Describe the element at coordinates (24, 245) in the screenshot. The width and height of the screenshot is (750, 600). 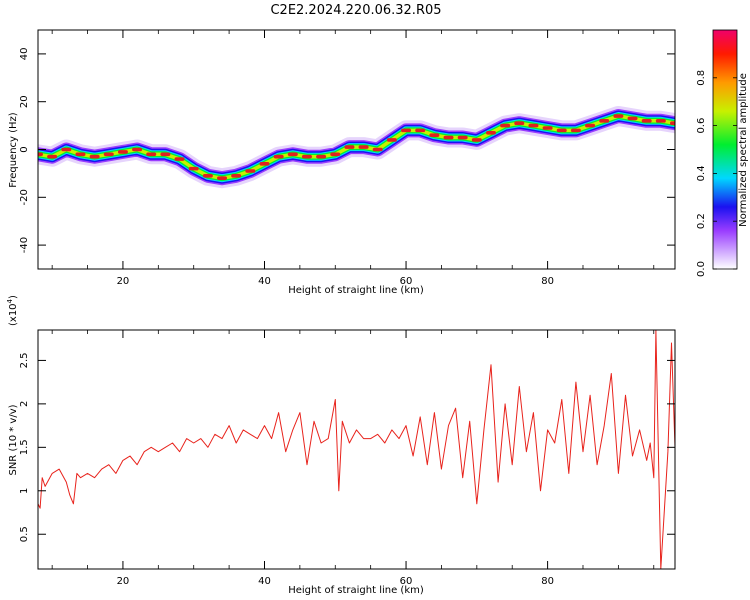
I see `spectrogram-y-tick-label: -40` at that location.